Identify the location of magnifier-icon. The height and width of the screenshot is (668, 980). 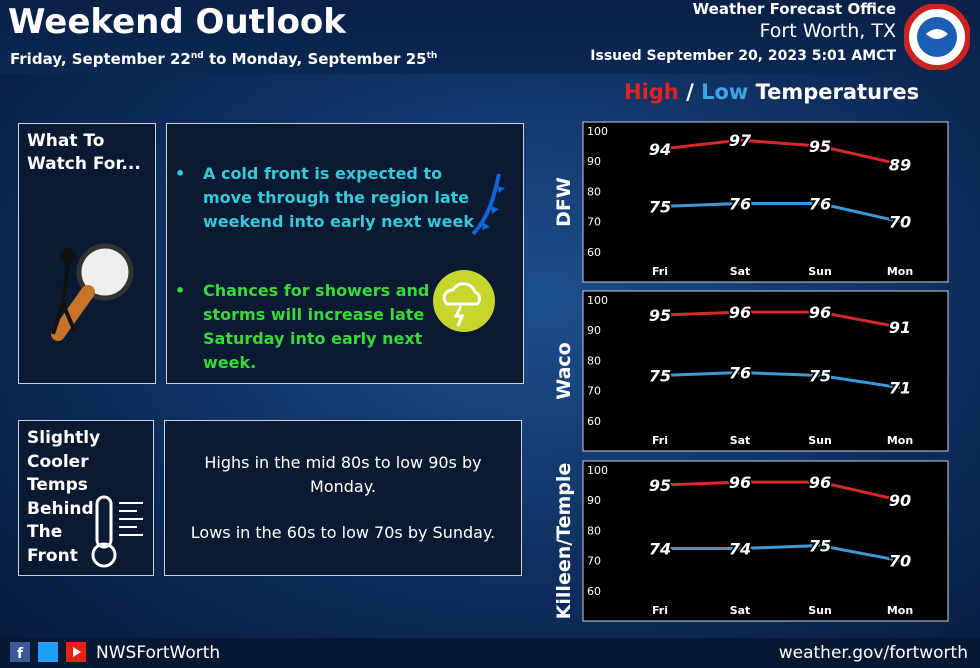
(92, 292).